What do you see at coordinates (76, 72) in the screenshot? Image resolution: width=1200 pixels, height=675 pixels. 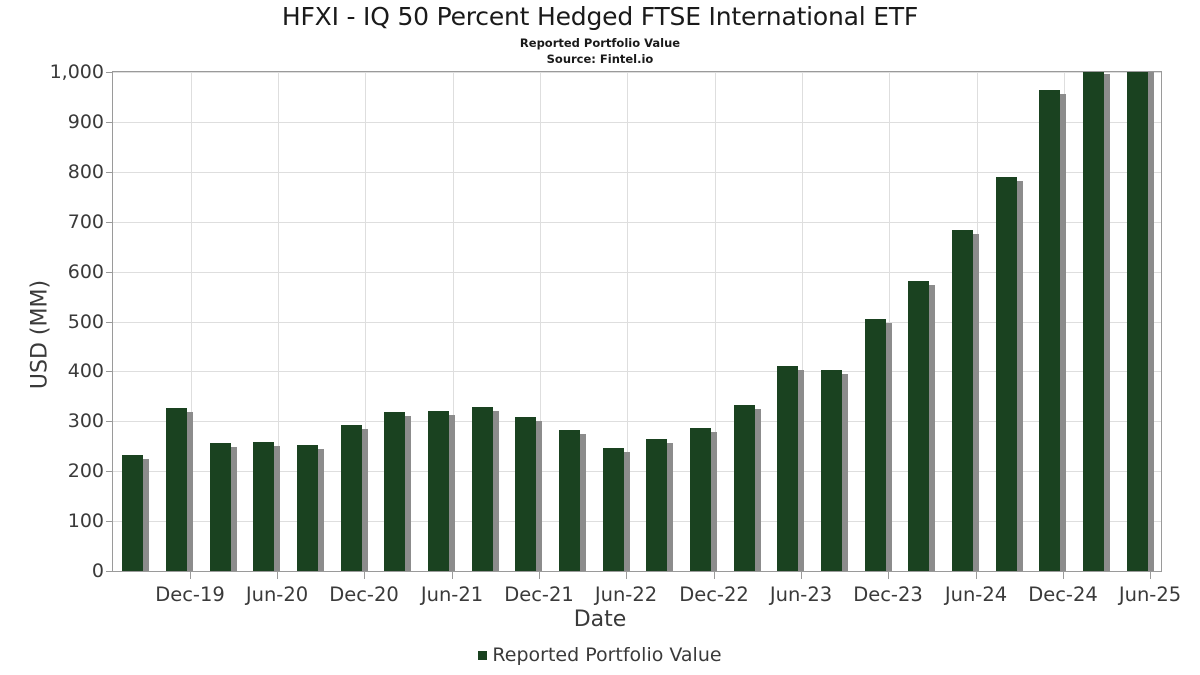 I see `y-axis-tick-label: 1,000` at bounding box center [76, 72].